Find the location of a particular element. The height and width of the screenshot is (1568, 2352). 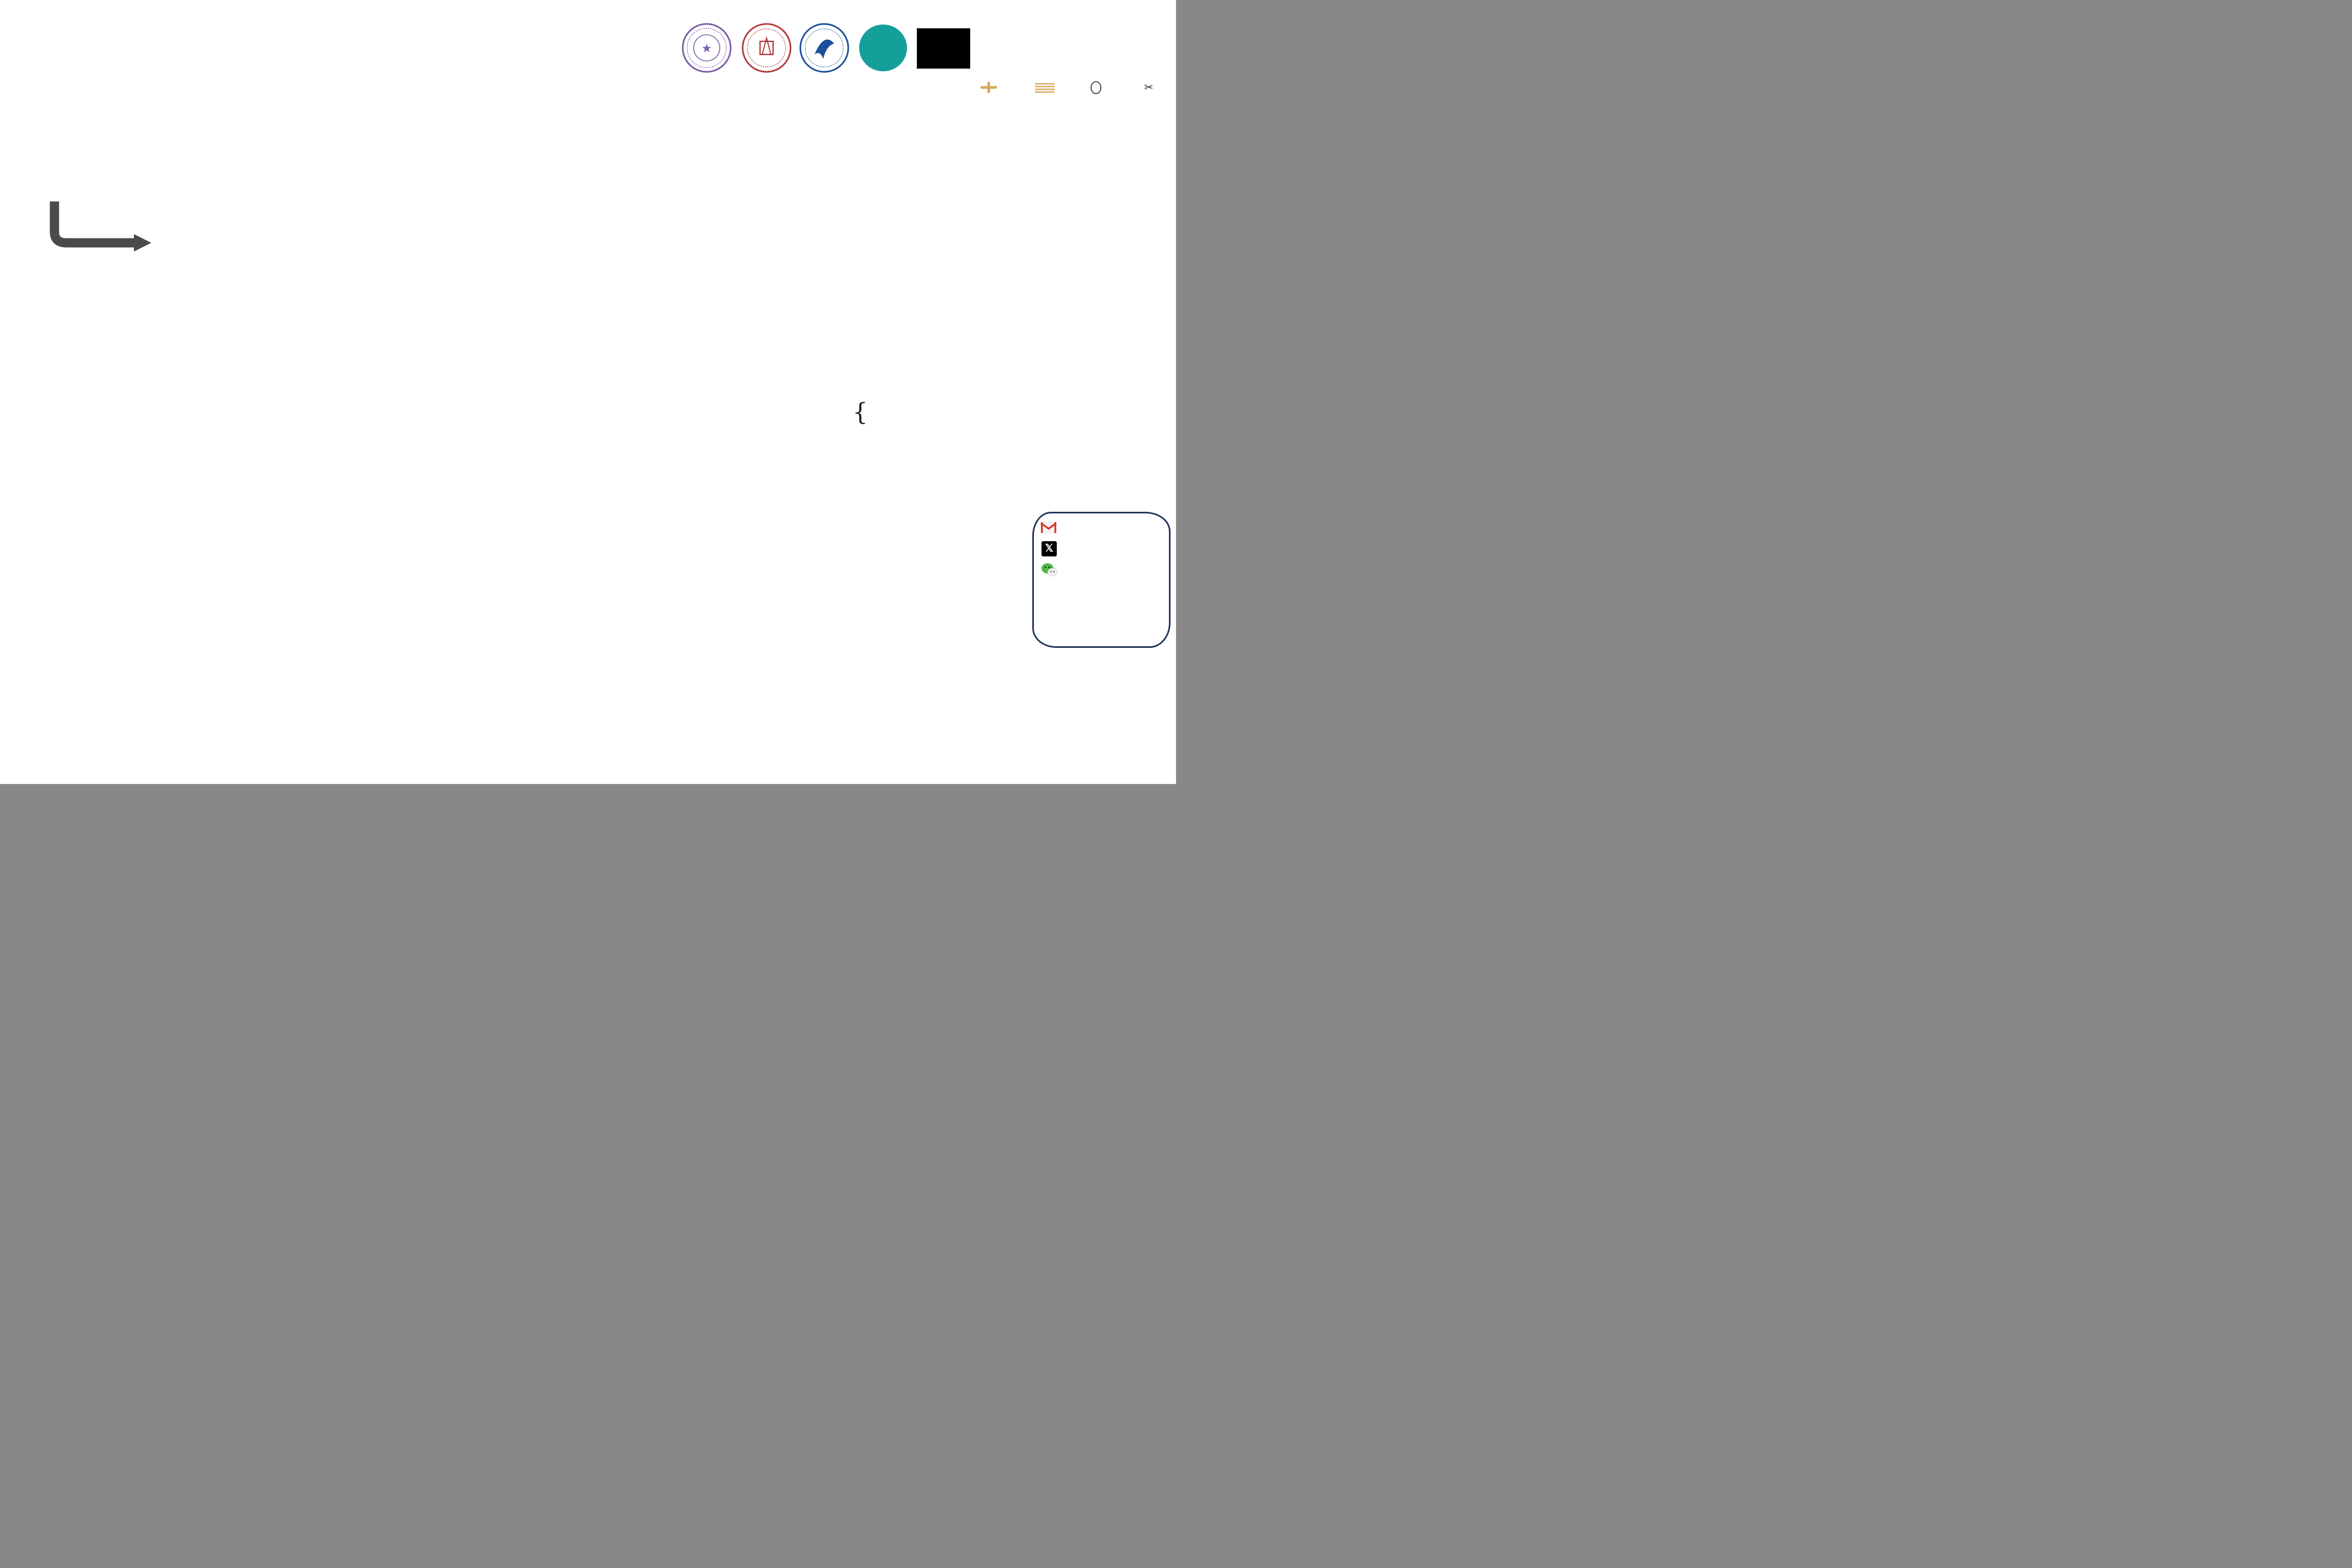

connect-card: 𝕏 is located at coordinates (1101, 580).